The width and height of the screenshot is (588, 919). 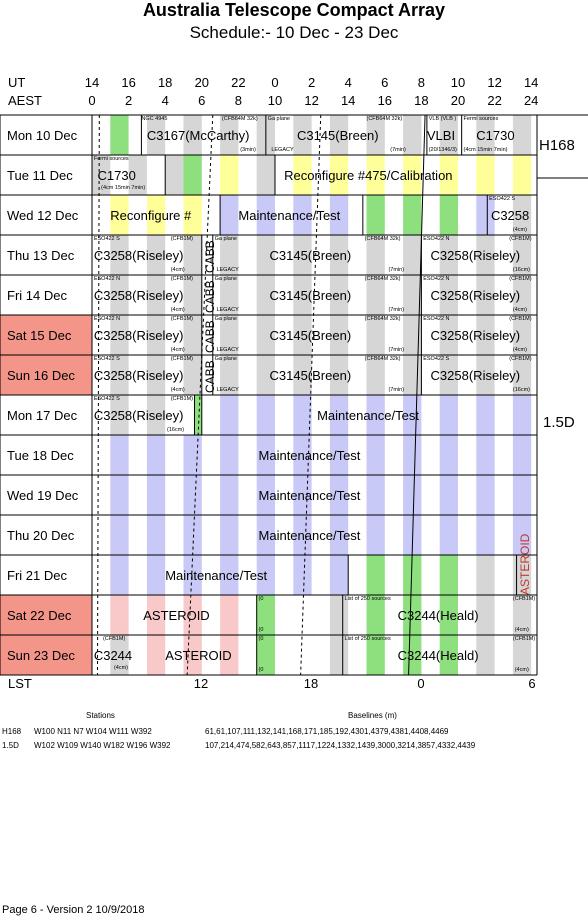 What do you see at coordinates (557, 145) in the screenshot?
I see `config-h168: H168` at bounding box center [557, 145].